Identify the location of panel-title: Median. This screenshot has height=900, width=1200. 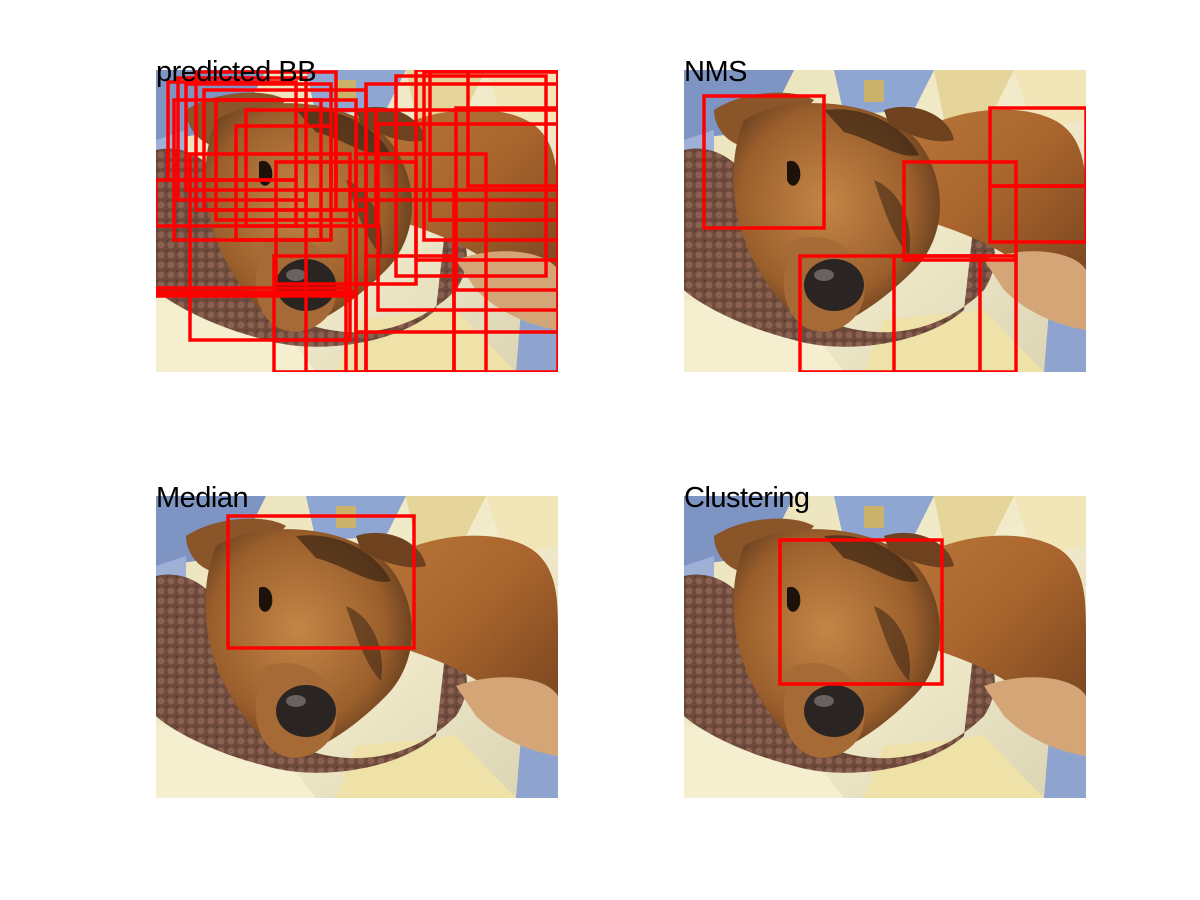
(202, 498).